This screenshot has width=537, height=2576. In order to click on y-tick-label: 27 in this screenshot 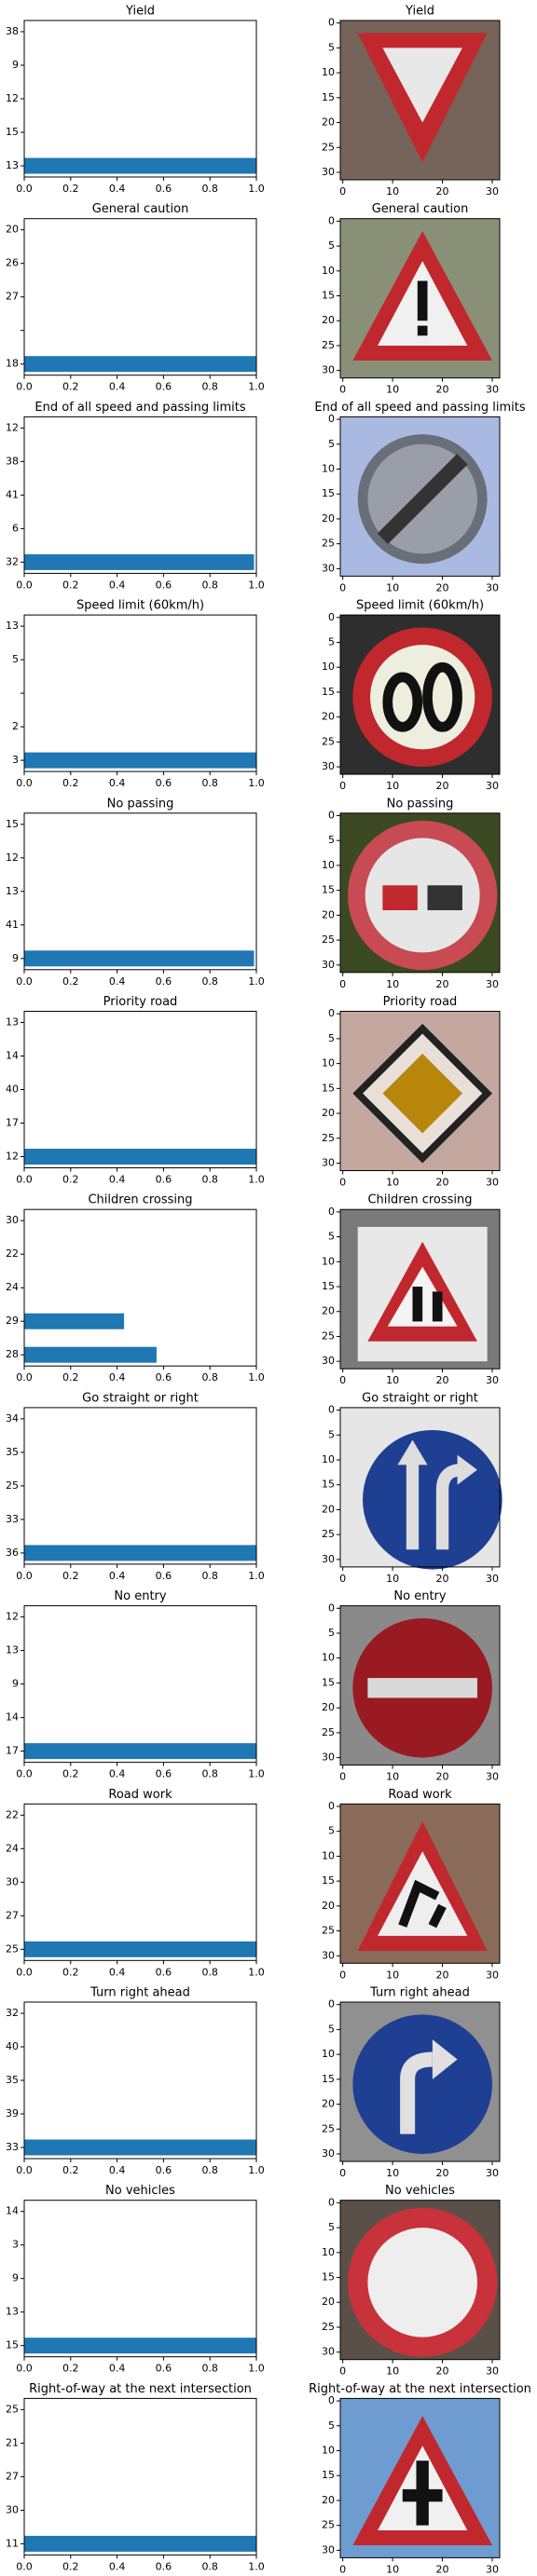, I will do `click(12, 297)`.